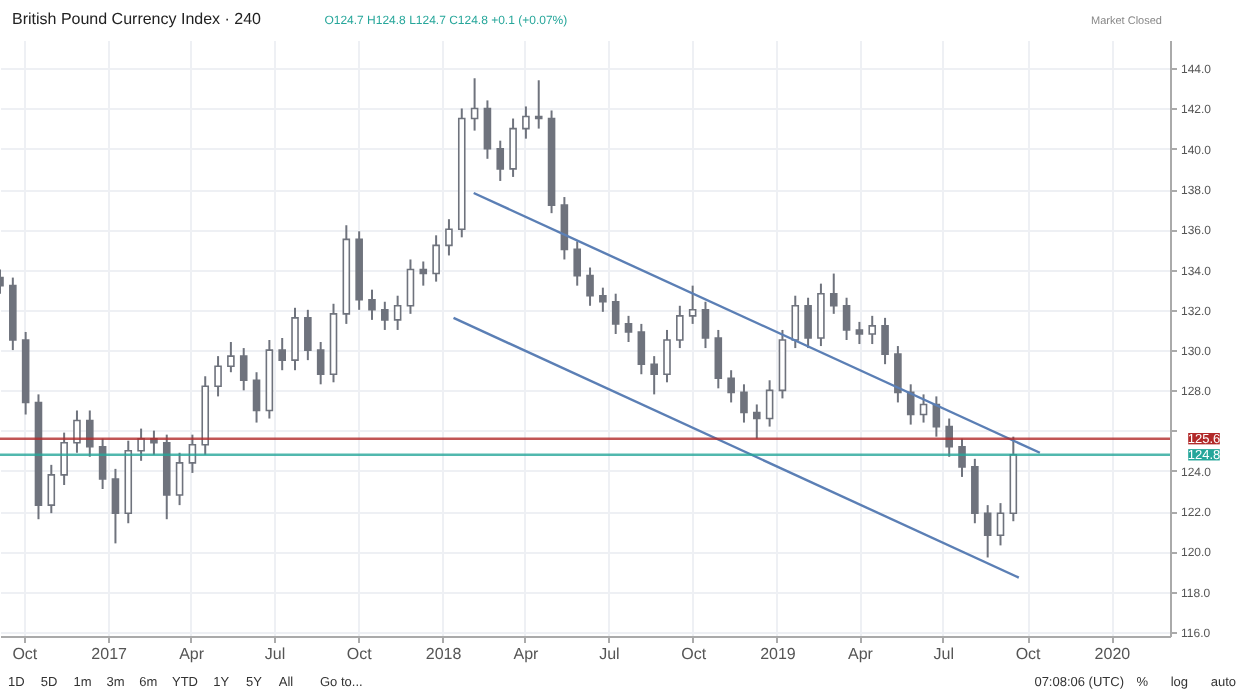 Image resolution: width=1240 pixels, height=696 pixels. I want to click on x-tick-label: 2019, so click(778, 654).